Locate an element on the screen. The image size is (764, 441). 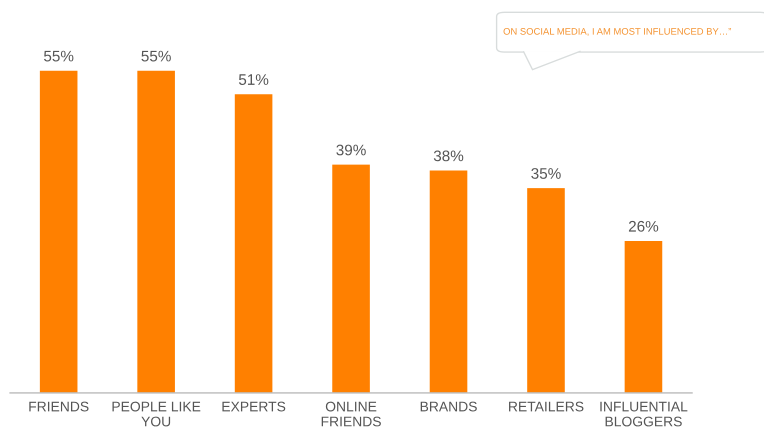
x-tick-label: RETAILERS is located at coordinates (546, 407).